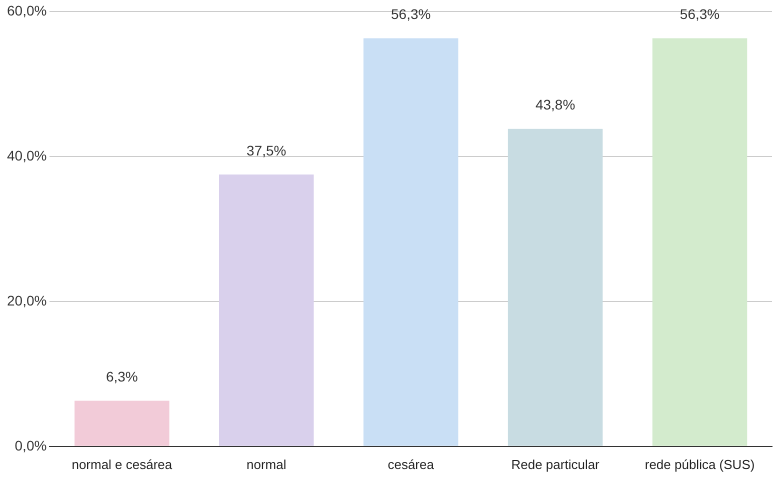 The image size is (780, 480). What do you see at coordinates (266, 150) in the screenshot?
I see `data-label: 37,5%` at bounding box center [266, 150].